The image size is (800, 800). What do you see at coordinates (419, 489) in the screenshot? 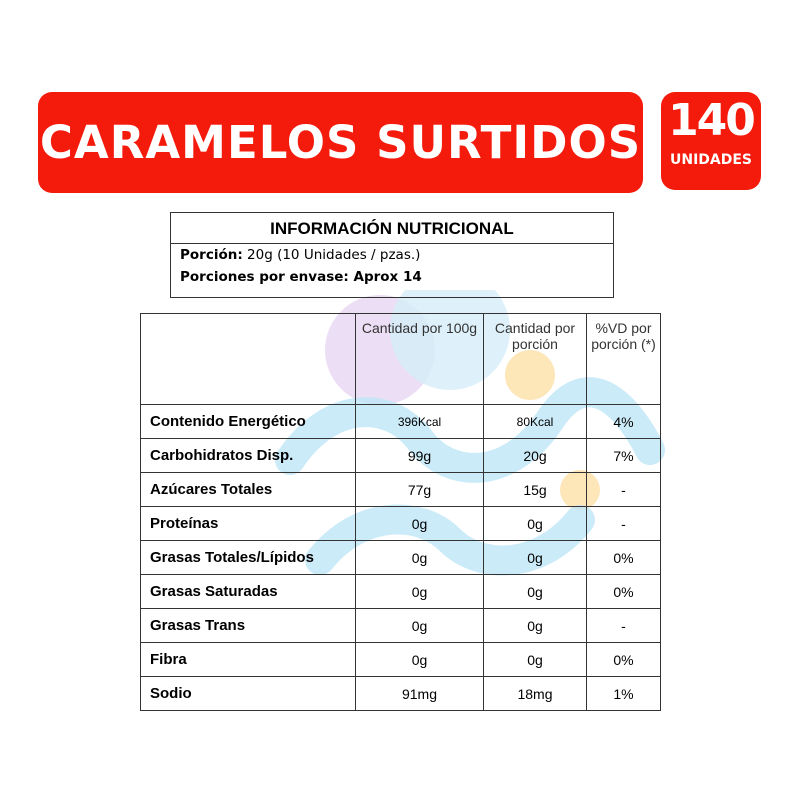
I see `per-100g-value: 77g` at bounding box center [419, 489].